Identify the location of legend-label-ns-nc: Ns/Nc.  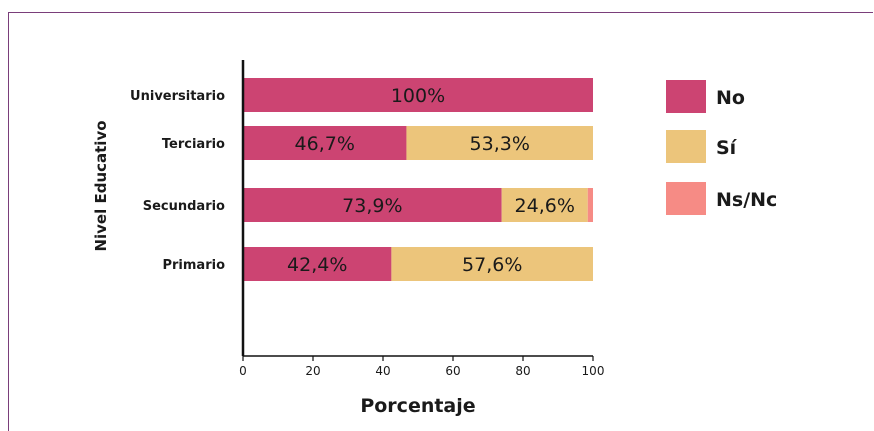
(746, 200).